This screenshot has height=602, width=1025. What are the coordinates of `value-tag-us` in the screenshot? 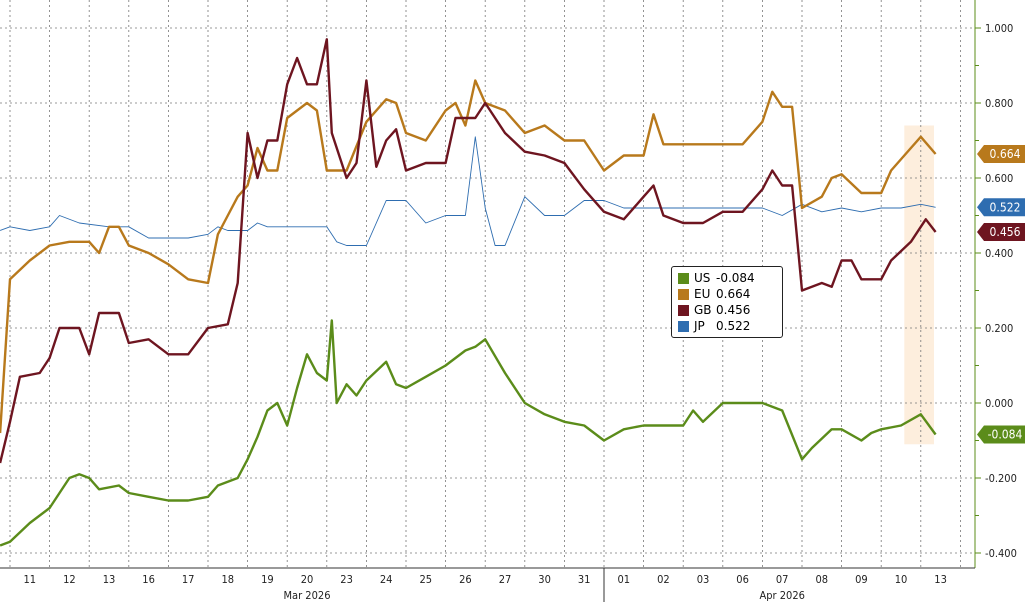 It's located at (1001, 434).